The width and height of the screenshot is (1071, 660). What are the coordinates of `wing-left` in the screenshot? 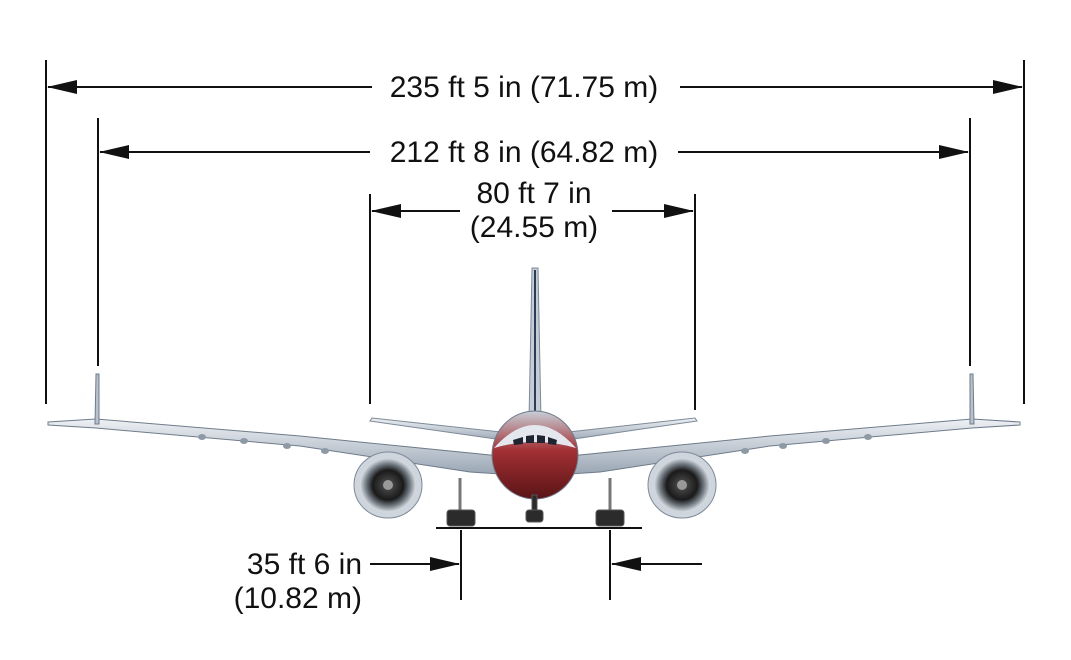 It's located at (274, 446).